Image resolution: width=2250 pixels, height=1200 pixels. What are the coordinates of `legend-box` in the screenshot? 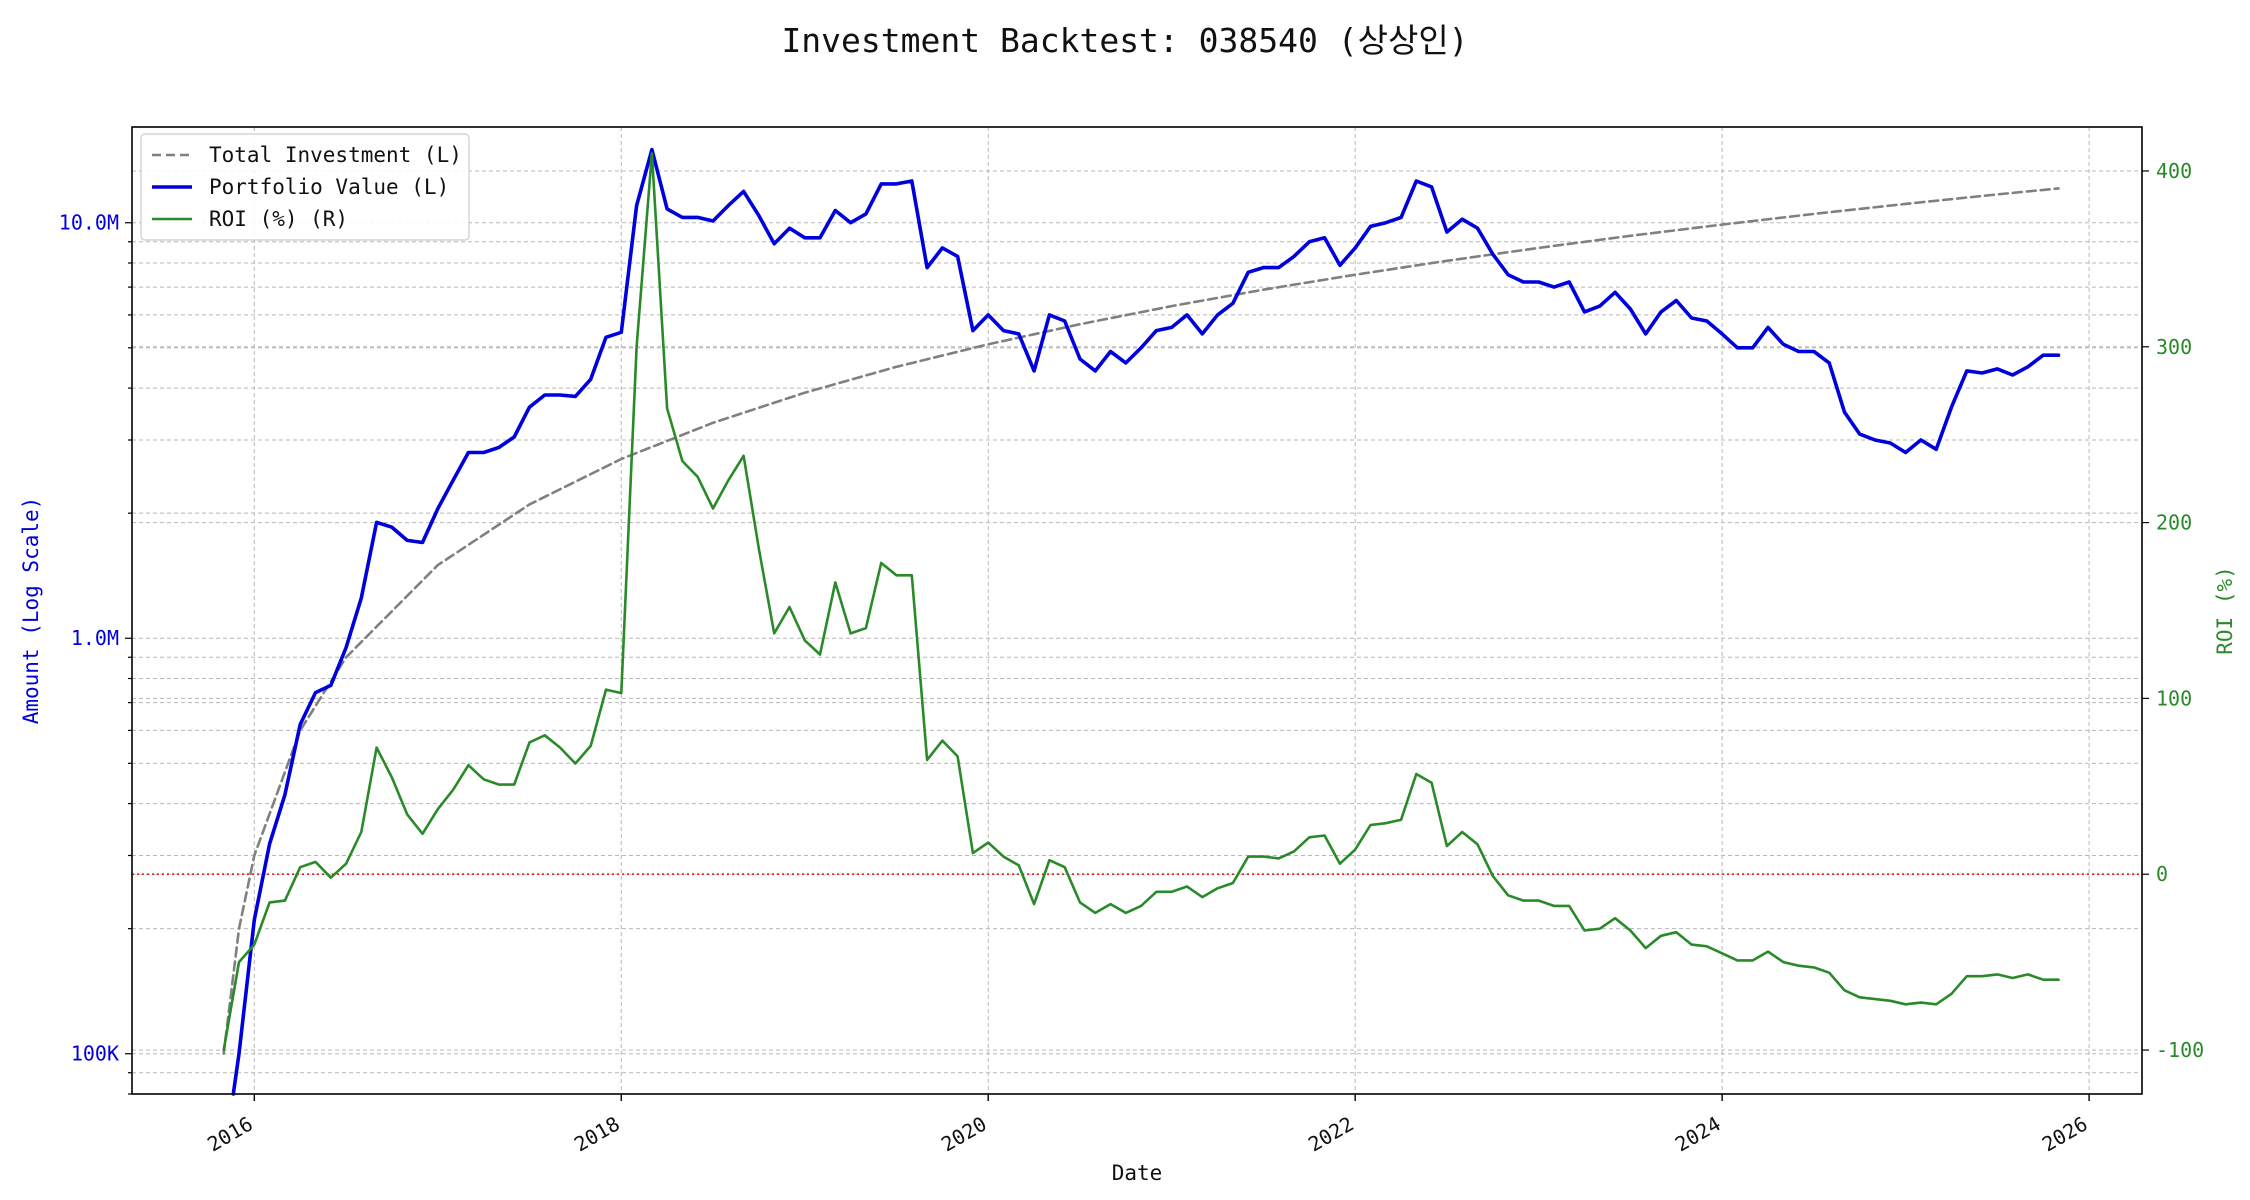 It's located at (305, 187).